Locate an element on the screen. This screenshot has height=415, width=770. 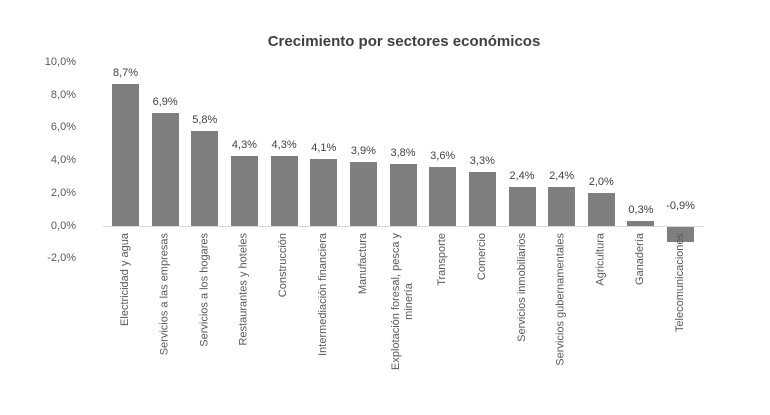
bar-value-label: 3,9% is located at coordinates (363, 151).